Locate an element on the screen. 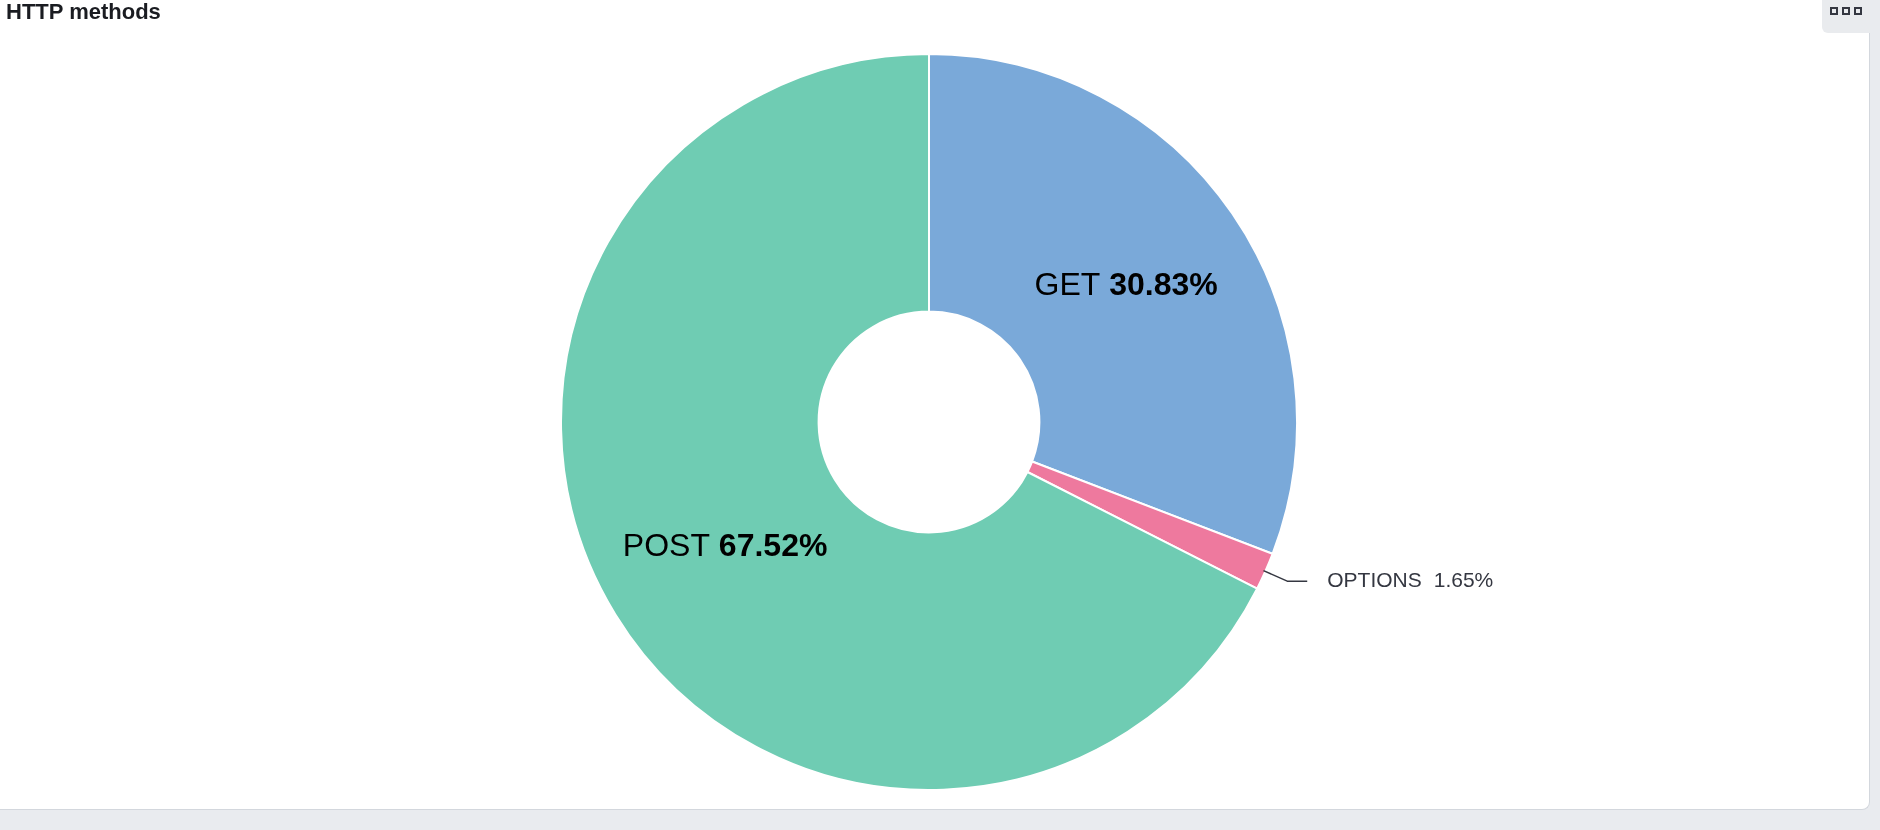 Image resolution: width=1880 pixels, height=830 pixels. data-label: 1.65% is located at coordinates (1463, 579).